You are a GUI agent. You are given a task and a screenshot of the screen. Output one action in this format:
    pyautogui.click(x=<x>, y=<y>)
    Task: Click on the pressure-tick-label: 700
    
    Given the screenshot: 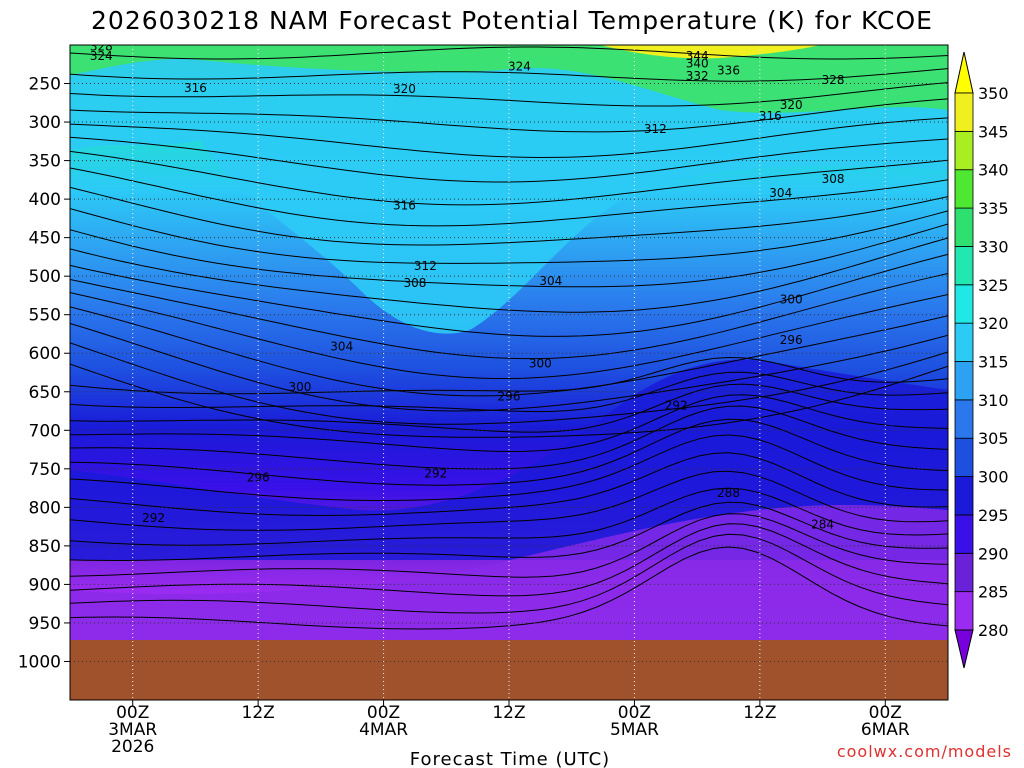 What is the action you would take?
    pyautogui.click(x=45, y=431)
    